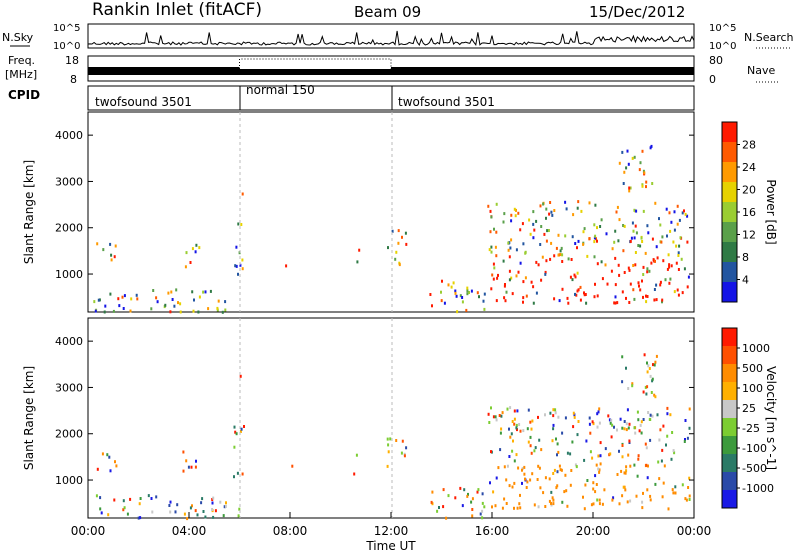  What do you see at coordinates (729, 418) in the screenshot?
I see `colorbar-frame` at bounding box center [729, 418].